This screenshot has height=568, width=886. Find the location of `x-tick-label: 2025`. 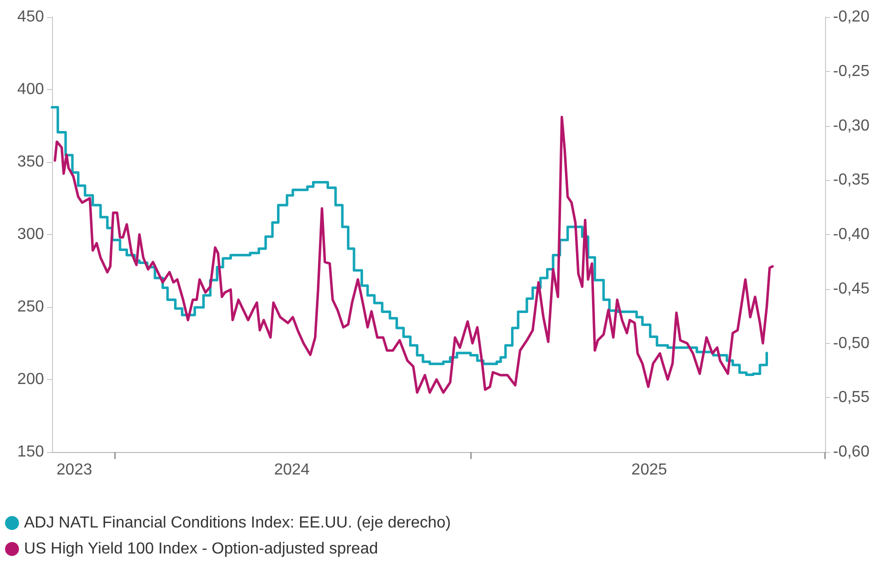

x-tick-label: 2025 is located at coordinates (649, 470).